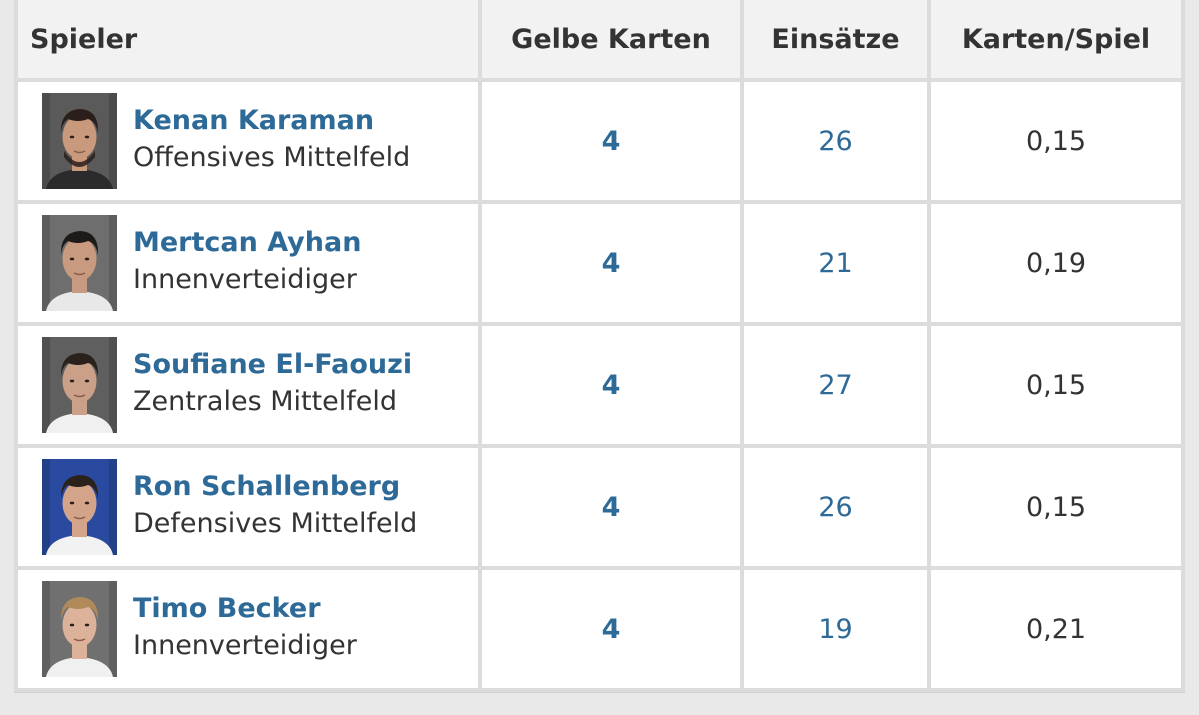 Image resolution: width=1199 pixels, height=715 pixels. What do you see at coordinates (835, 629) in the screenshot?
I see `appearances-value: 19` at bounding box center [835, 629].